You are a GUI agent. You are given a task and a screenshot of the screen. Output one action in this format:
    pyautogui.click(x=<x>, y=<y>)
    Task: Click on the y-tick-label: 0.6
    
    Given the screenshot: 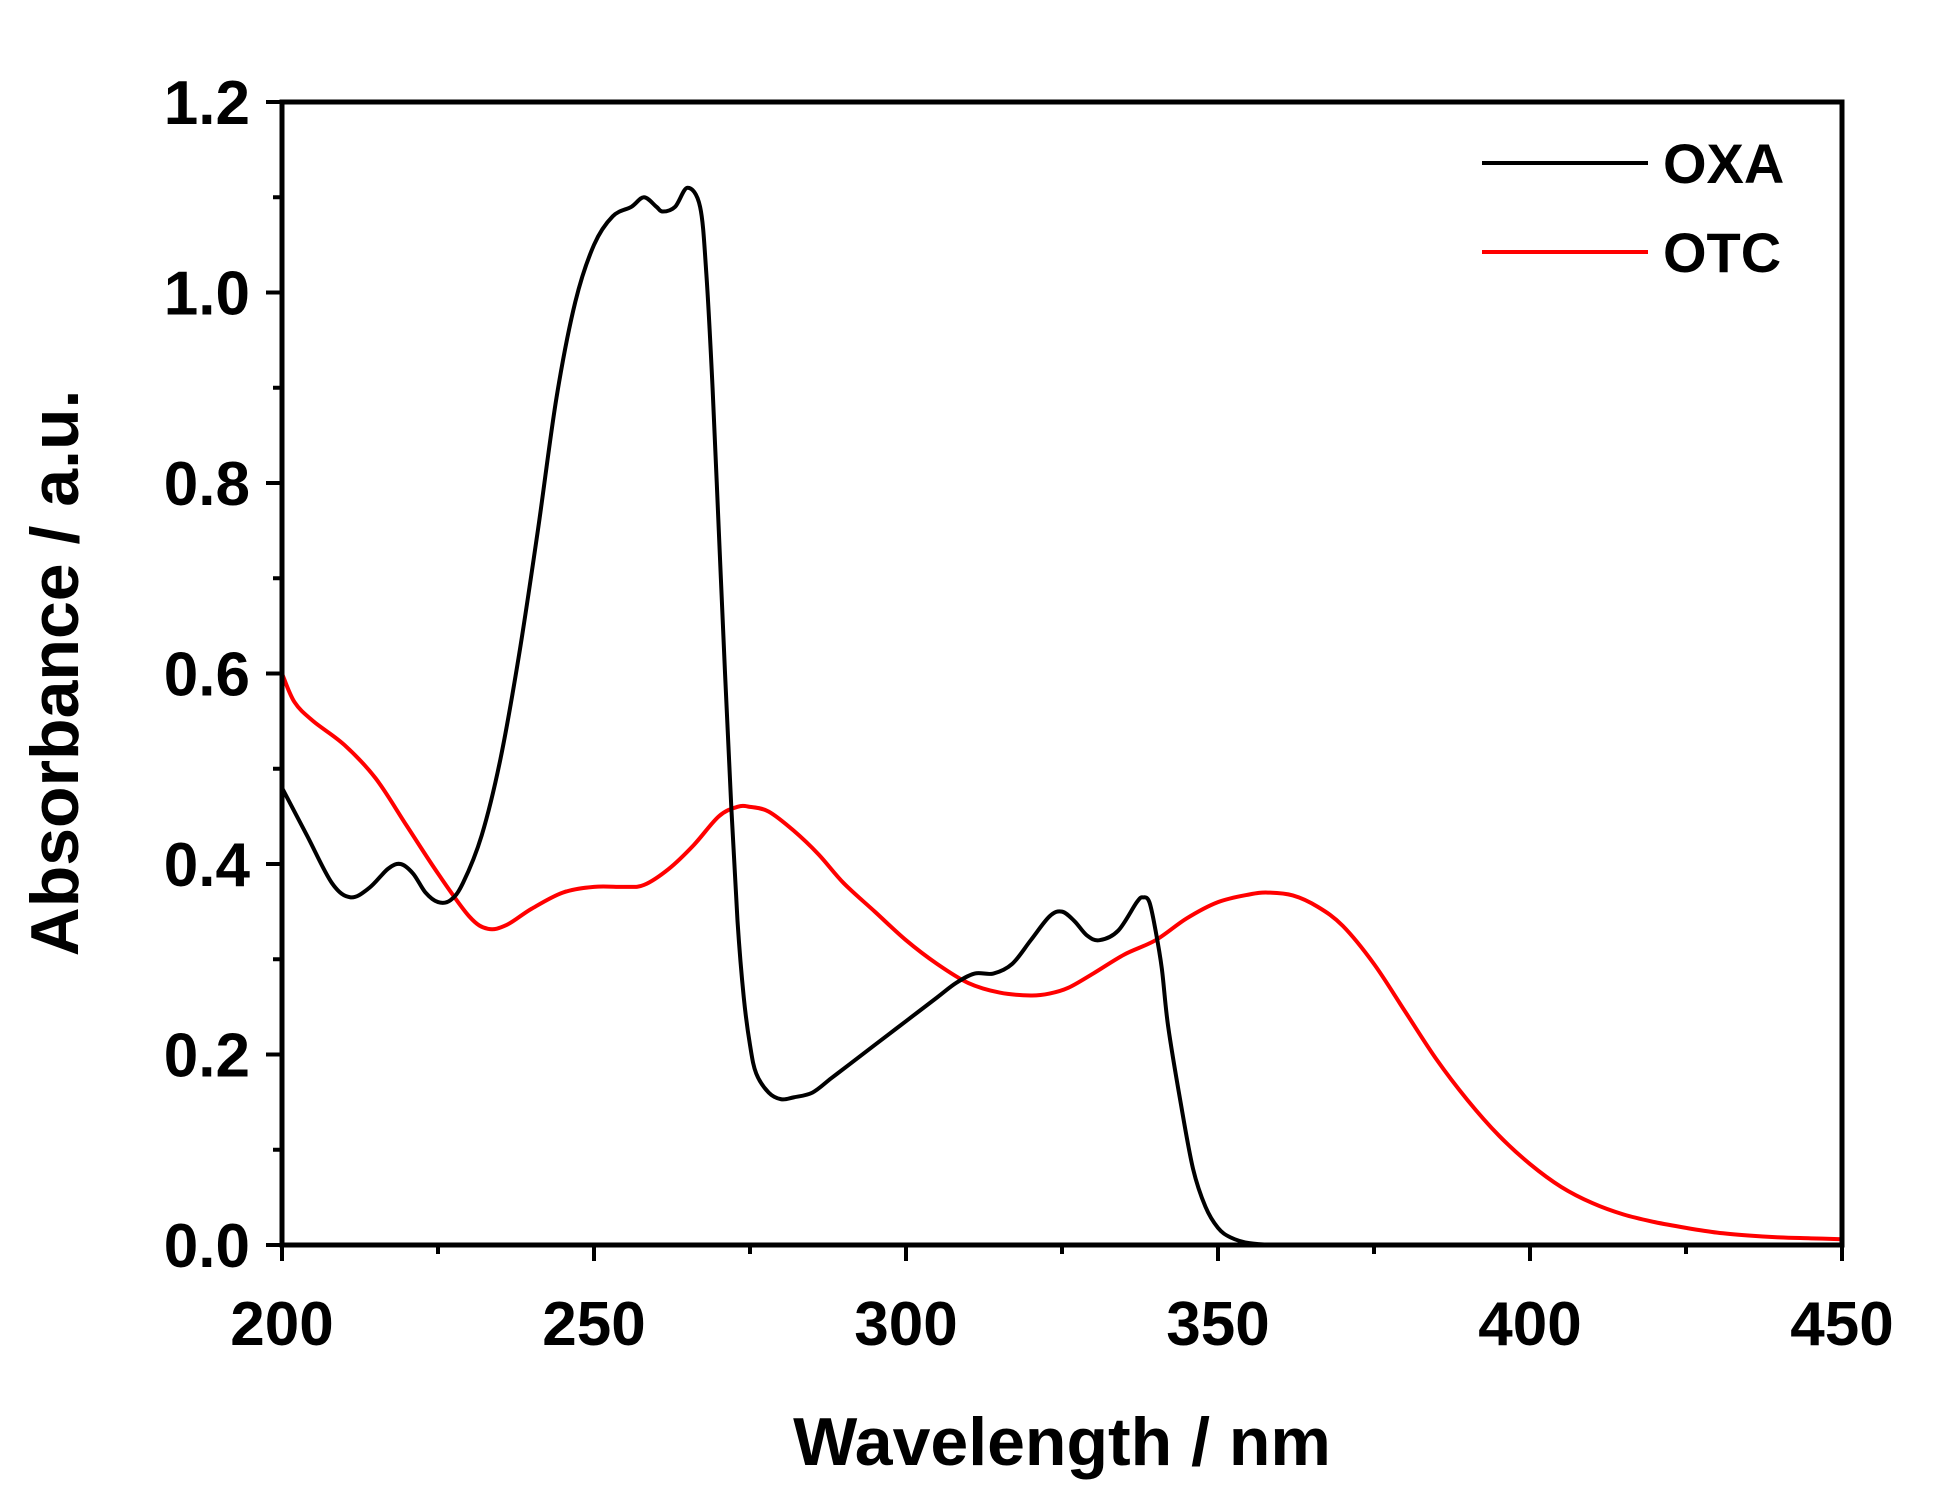 What is the action you would take?
    pyautogui.click(x=207, y=675)
    